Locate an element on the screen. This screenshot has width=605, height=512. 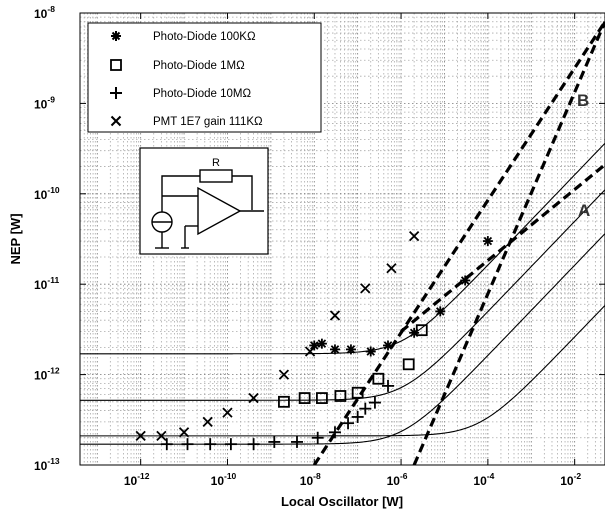
legend-entry-3: Photo-Diode 10MΩ is located at coordinates (180, 93).